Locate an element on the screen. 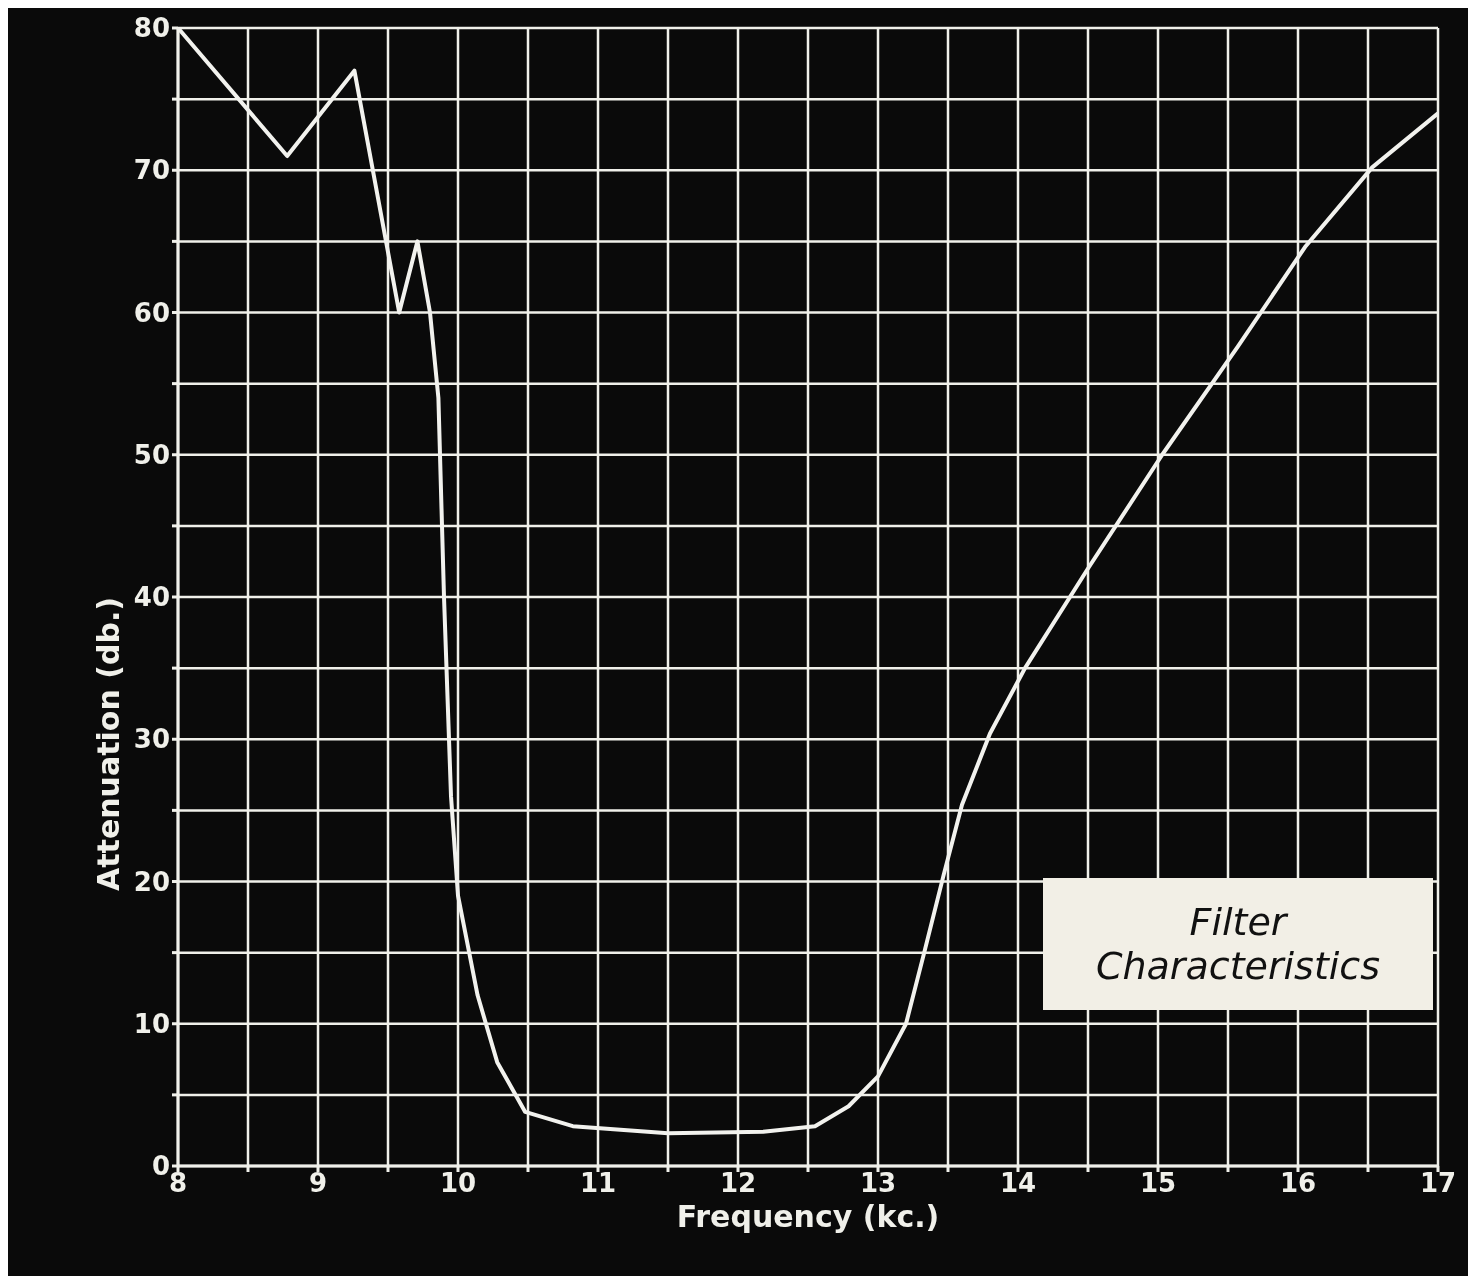  x-tick-label: 15 is located at coordinates (1158, 1183).